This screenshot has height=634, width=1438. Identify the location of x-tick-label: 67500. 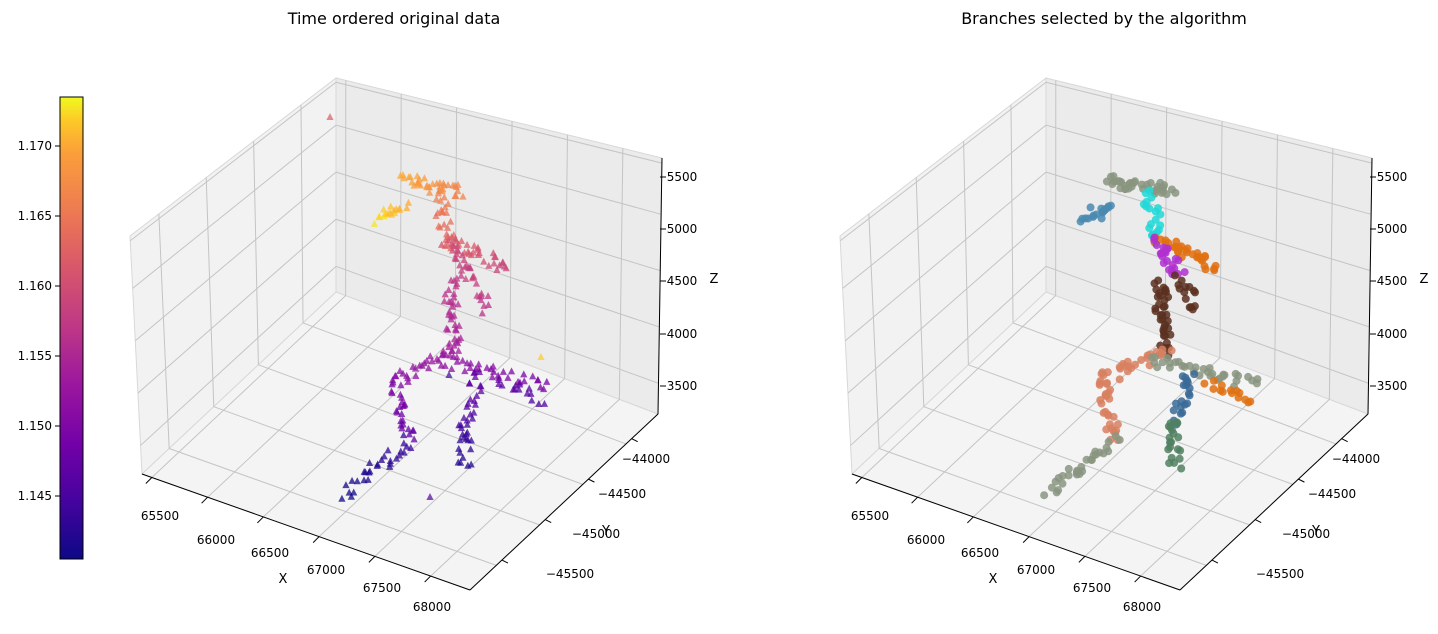
(1092, 588).